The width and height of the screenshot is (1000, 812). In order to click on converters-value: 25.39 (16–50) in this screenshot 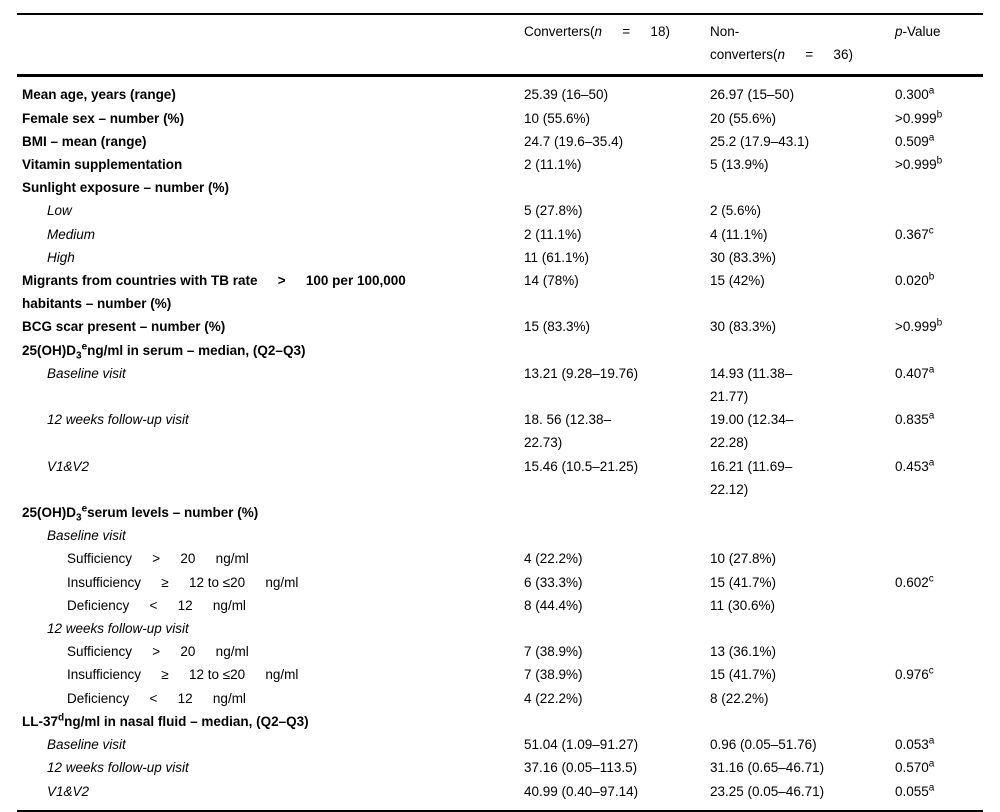, I will do `click(566, 95)`.